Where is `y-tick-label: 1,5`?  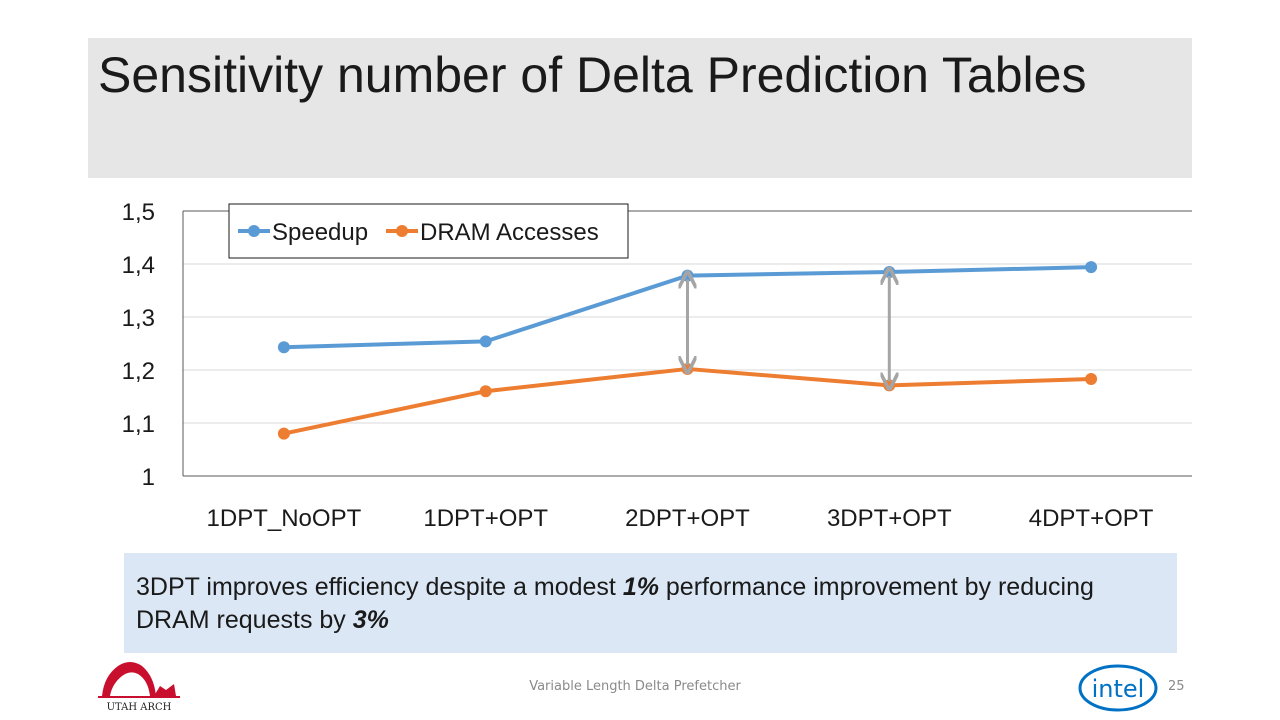 y-tick-label: 1,5 is located at coordinates (138, 212).